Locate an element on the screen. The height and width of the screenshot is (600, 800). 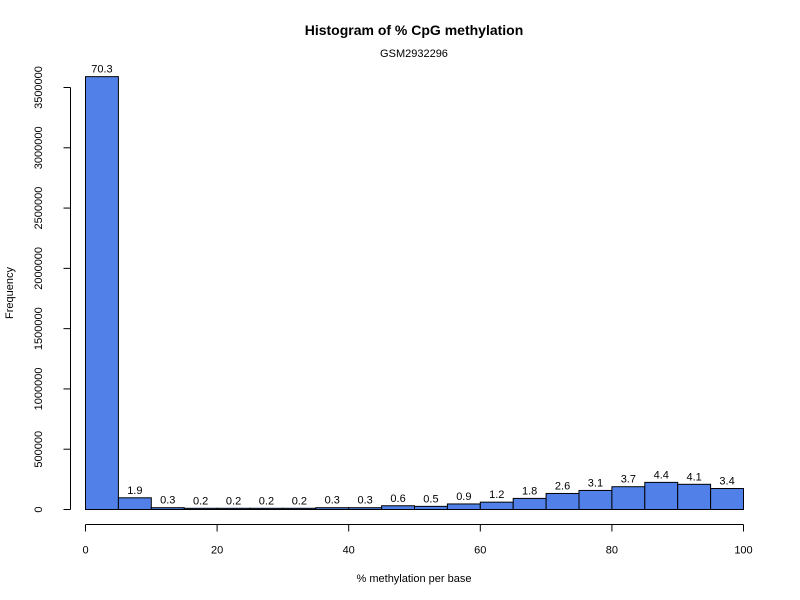
chart-title: Histogram of % CpG methylation is located at coordinates (414, 30).